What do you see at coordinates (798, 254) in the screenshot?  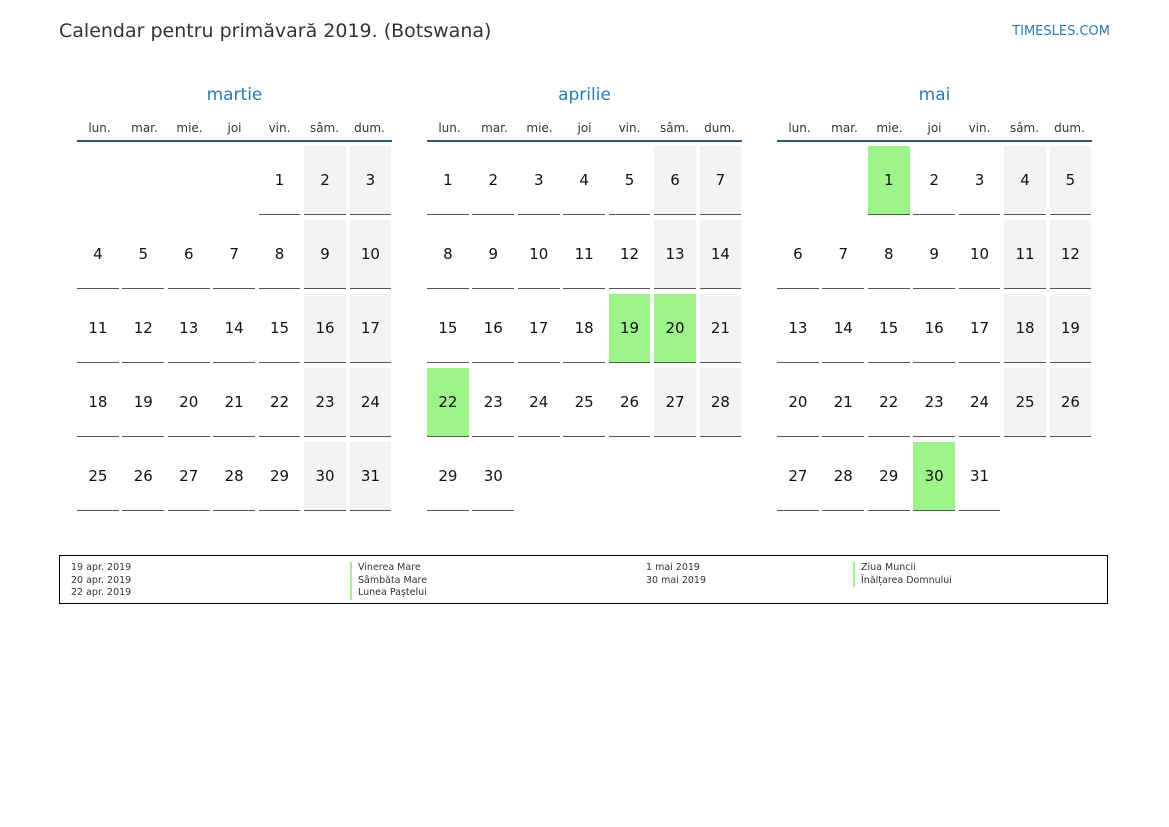 I see `day-cell: 6` at bounding box center [798, 254].